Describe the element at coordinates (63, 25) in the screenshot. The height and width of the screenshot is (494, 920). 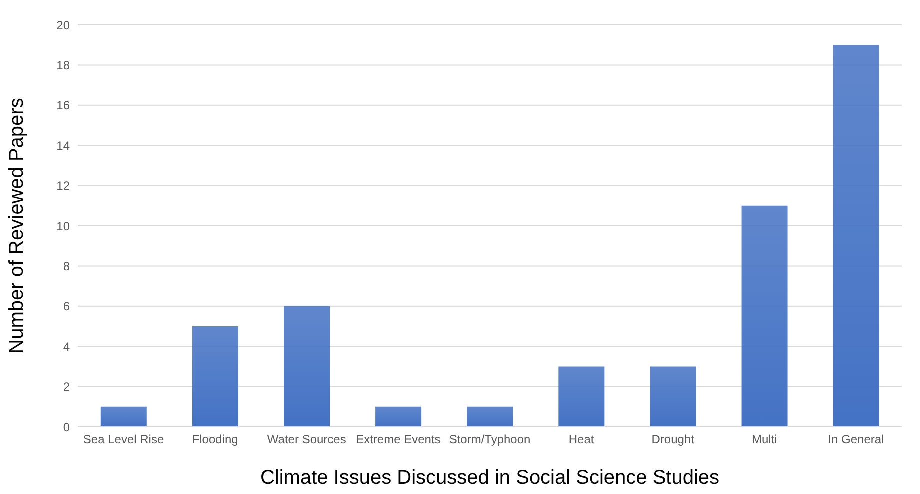
I see `y-tick-label: 20` at that location.